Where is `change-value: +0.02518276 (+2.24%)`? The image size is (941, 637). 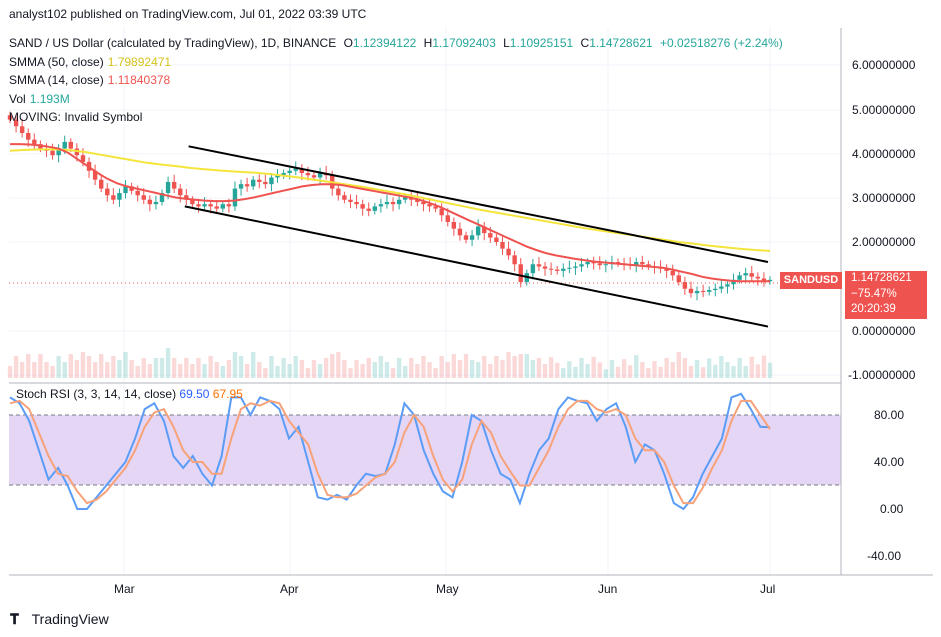
change-value: +0.02518276 (+2.24%) is located at coordinates (721, 43).